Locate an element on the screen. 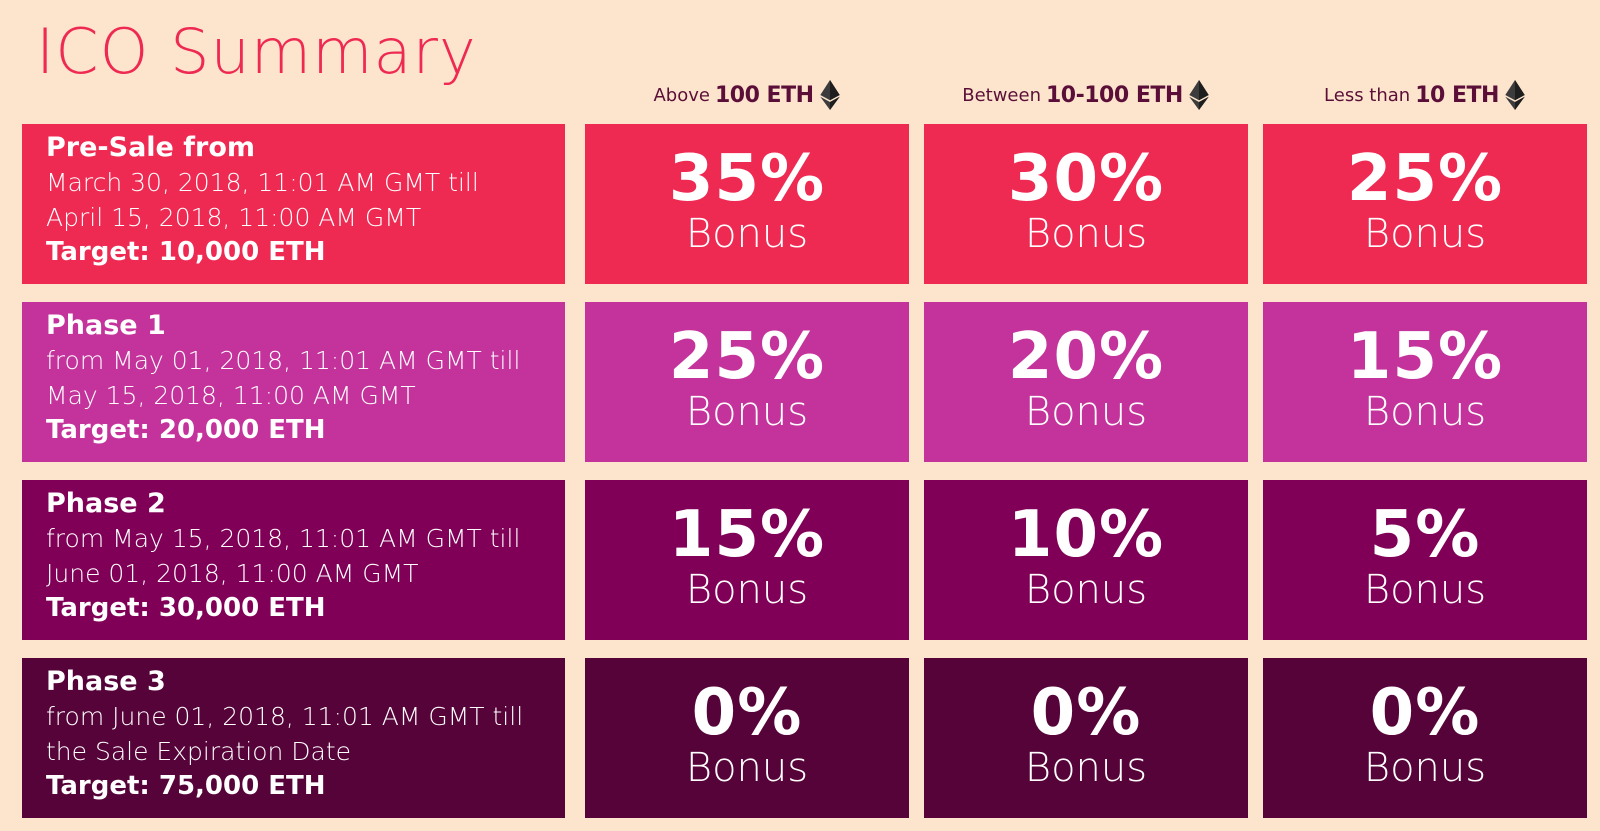 The height and width of the screenshot is (831, 1600). phase-title: Phase 3 is located at coordinates (106, 681).